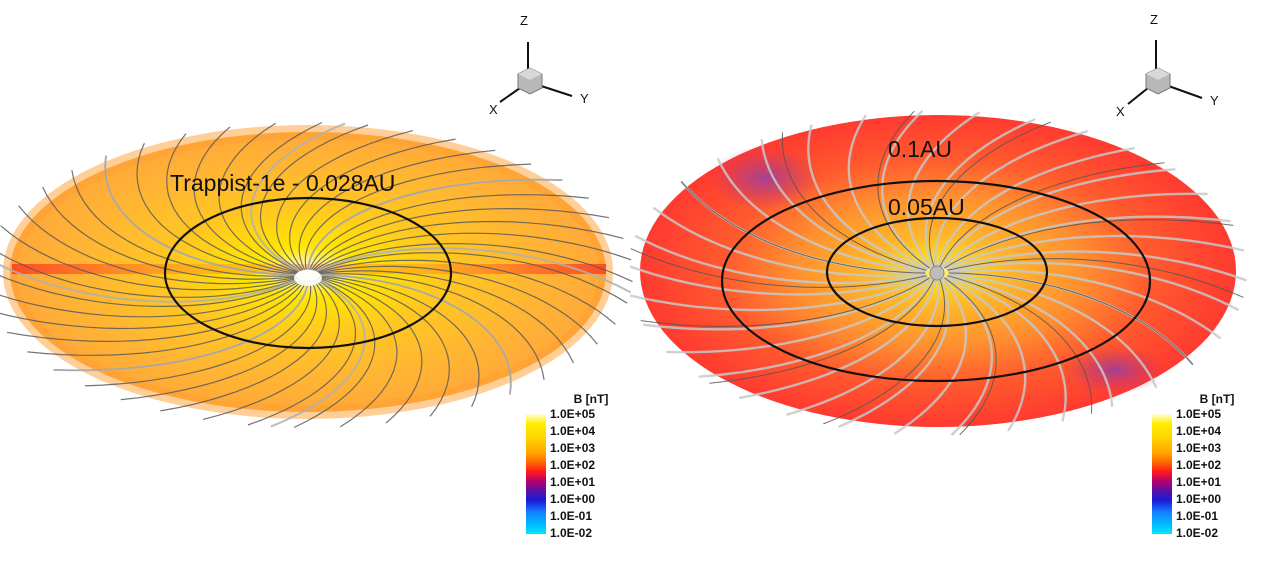 This screenshot has width=1280, height=570. I want to click on orbit-ring-left, so click(308, 273).